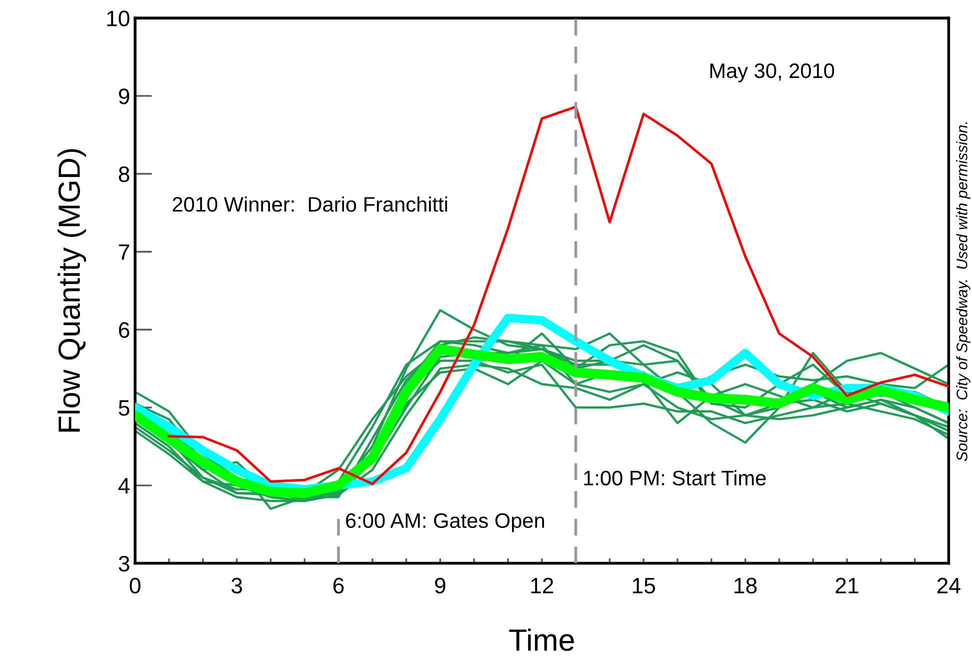 The width and height of the screenshot is (972, 669). Describe the element at coordinates (124, 252) in the screenshot. I see `y-tick-label: 7` at that location.